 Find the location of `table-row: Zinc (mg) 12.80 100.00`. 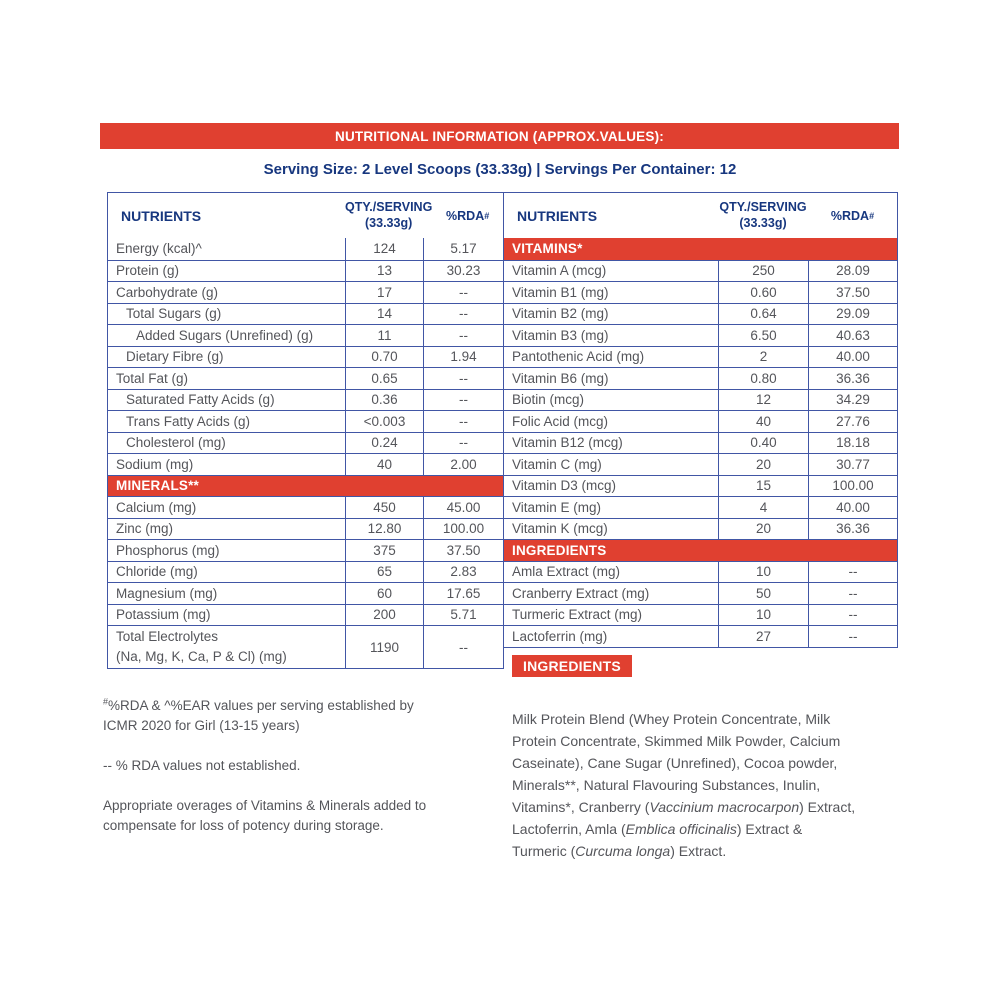

table-row: Zinc (mg) 12.80 100.00 is located at coordinates (305, 528).